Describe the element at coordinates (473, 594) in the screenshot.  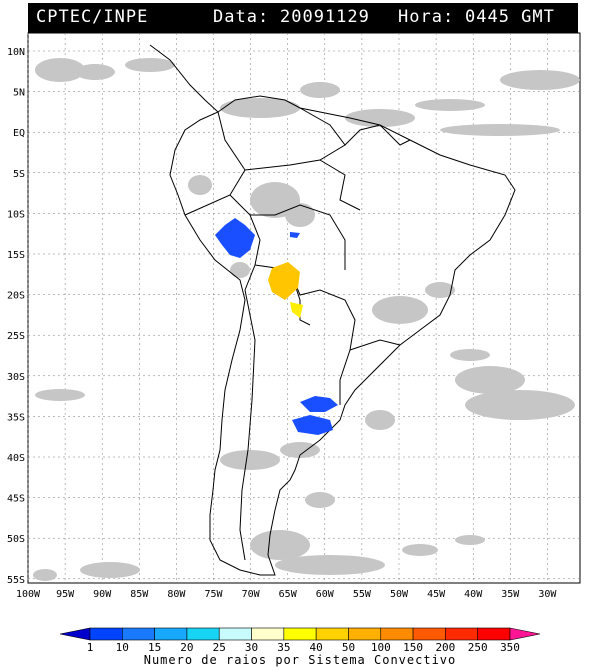
I see `lon-label: 40W` at that location.